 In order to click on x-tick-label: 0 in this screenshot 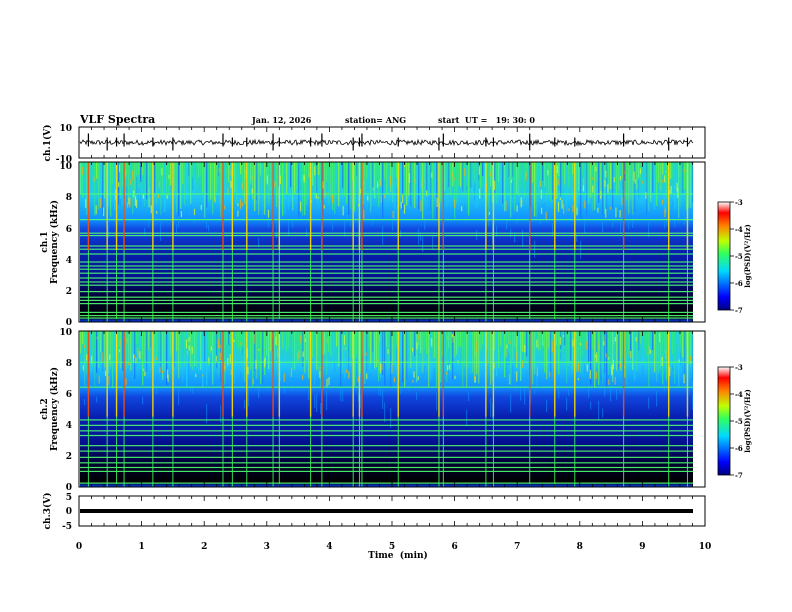, I will do `click(79, 547)`.